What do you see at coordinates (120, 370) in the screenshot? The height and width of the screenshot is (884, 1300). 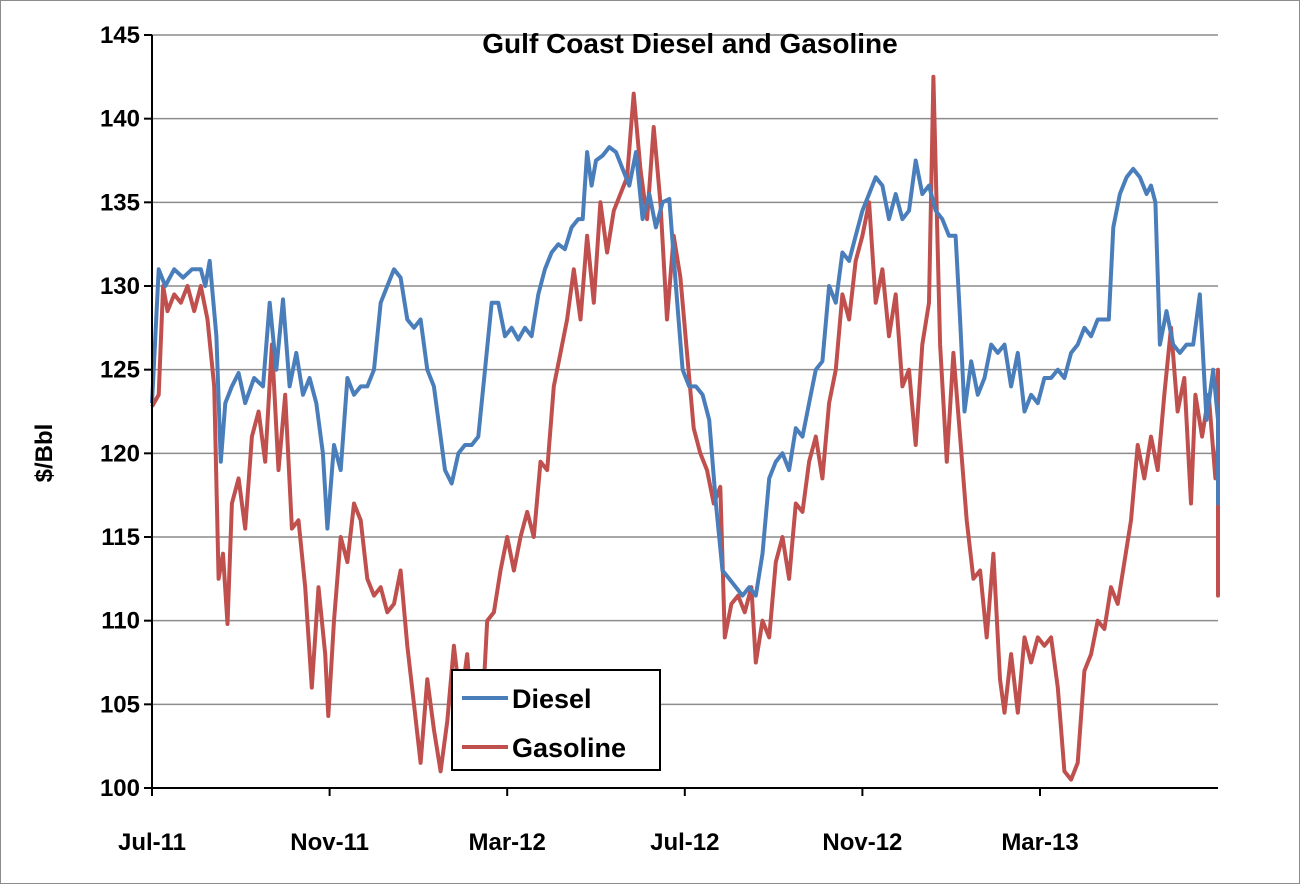 I see `y-tick-label: 125` at bounding box center [120, 370].